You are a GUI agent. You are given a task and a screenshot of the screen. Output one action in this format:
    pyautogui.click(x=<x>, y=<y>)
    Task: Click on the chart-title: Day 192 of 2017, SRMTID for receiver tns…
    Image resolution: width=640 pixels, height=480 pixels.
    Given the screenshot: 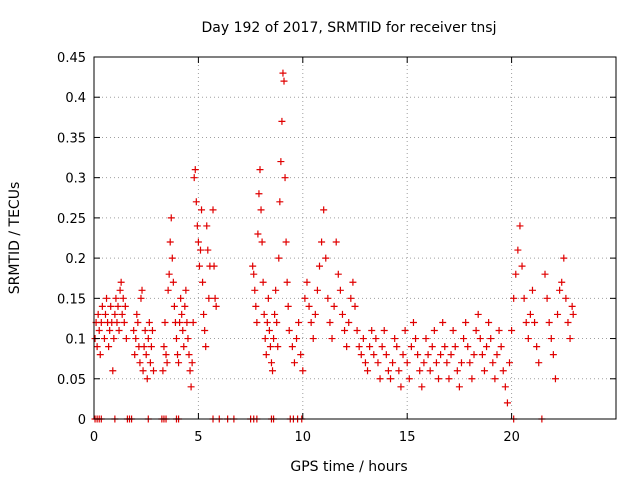 What is the action you would take?
    pyautogui.click(x=349, y=28)
    